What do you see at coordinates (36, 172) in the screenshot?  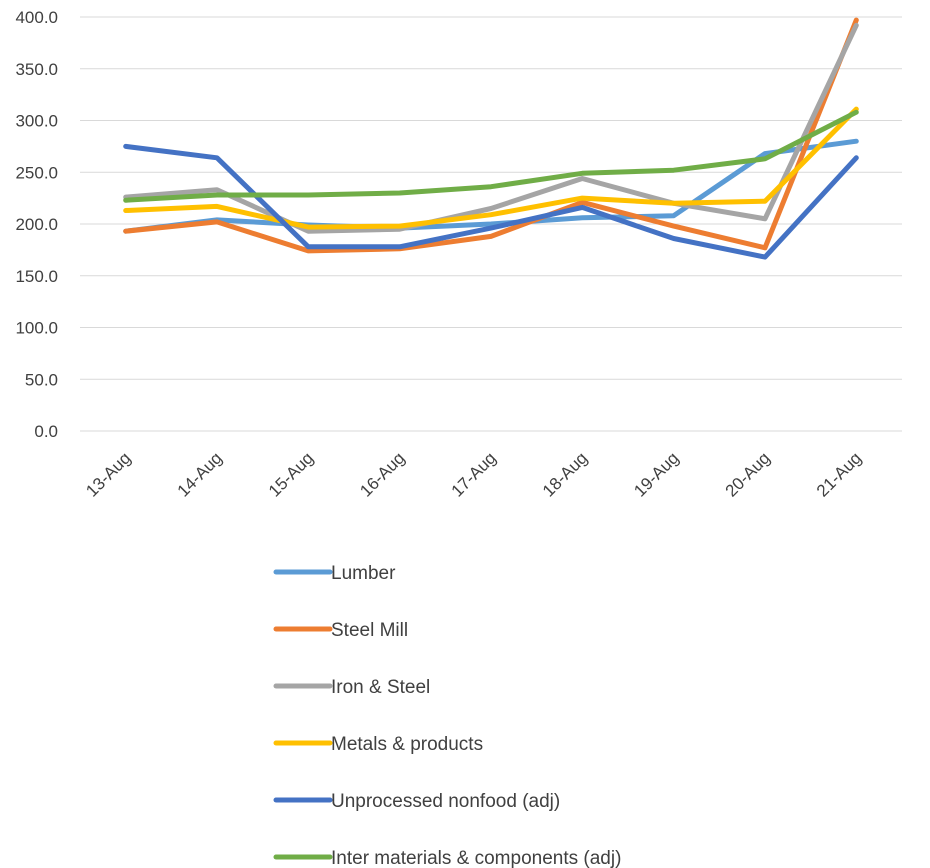 I see `y-tick-label: 250.0` at bounding box center [36, 172].